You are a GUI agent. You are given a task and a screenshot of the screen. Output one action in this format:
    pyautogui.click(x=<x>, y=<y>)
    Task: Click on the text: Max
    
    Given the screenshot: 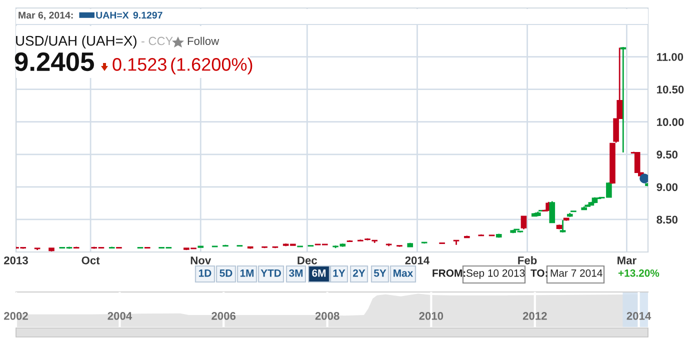 What is the action you would take?
    pyautogui.click(x=404, y=273)
    